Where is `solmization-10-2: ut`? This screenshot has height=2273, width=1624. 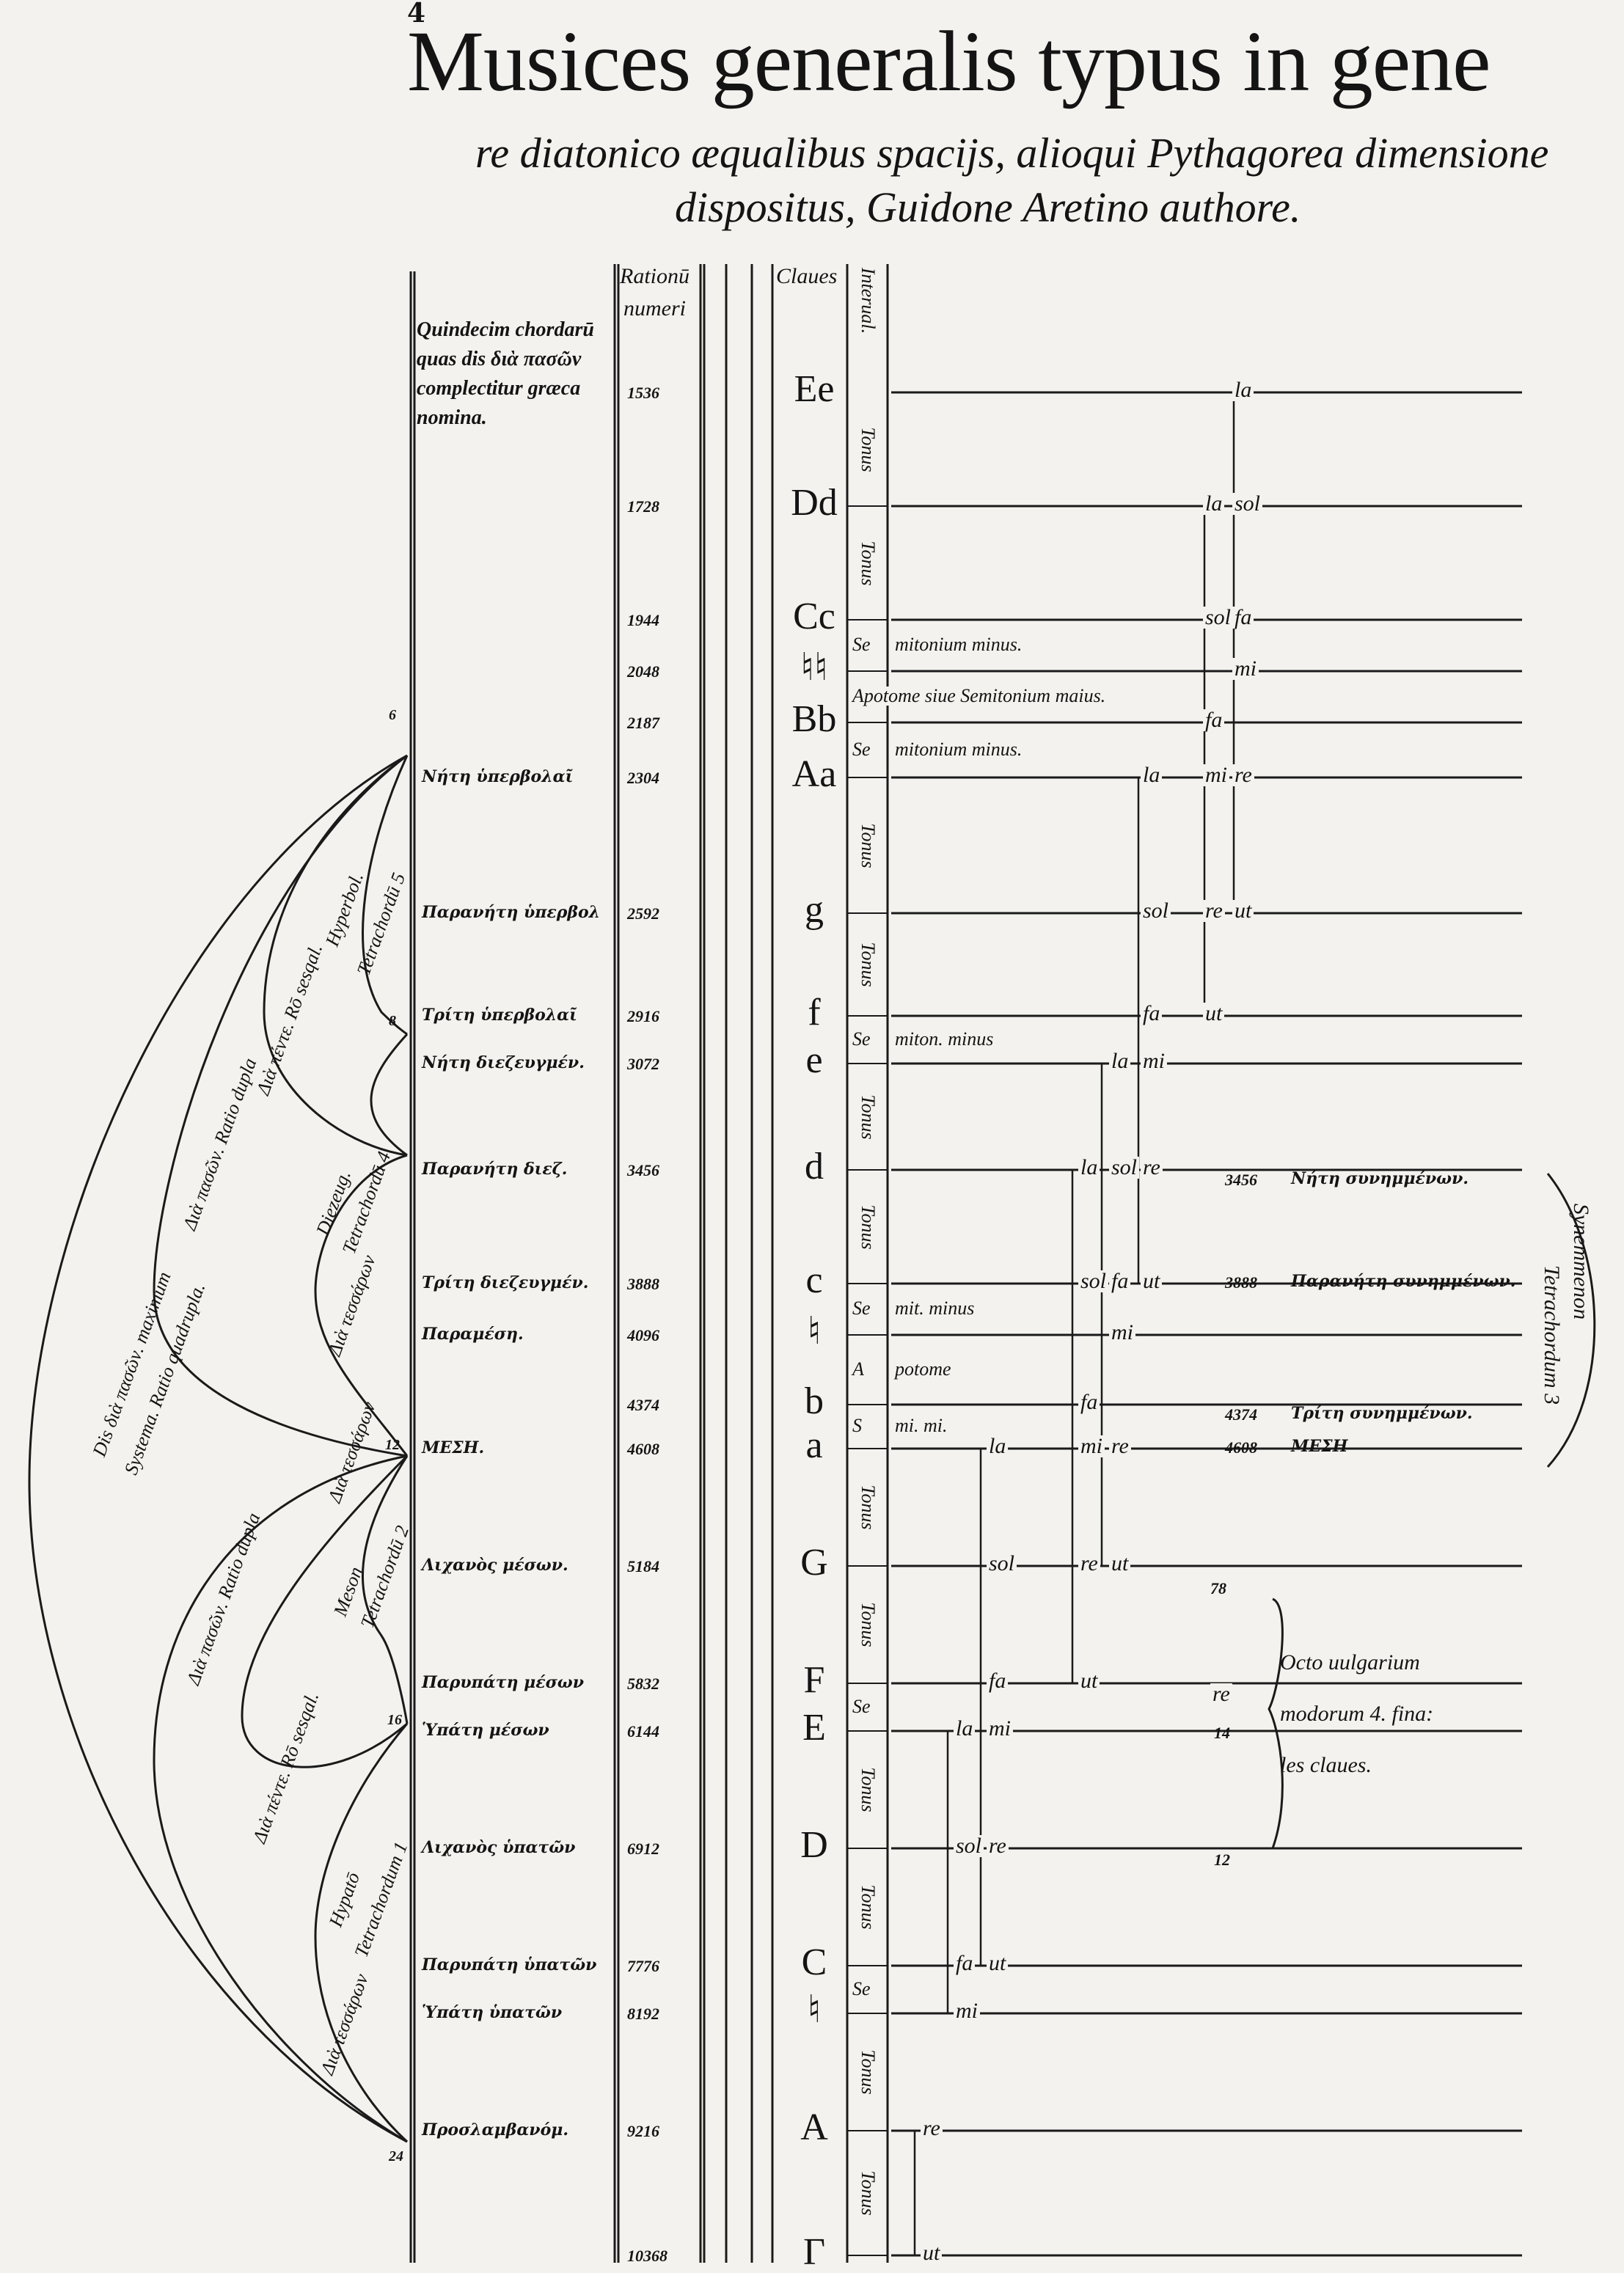 solmization-10-2: ut is located at coordinates (1152, 1281).